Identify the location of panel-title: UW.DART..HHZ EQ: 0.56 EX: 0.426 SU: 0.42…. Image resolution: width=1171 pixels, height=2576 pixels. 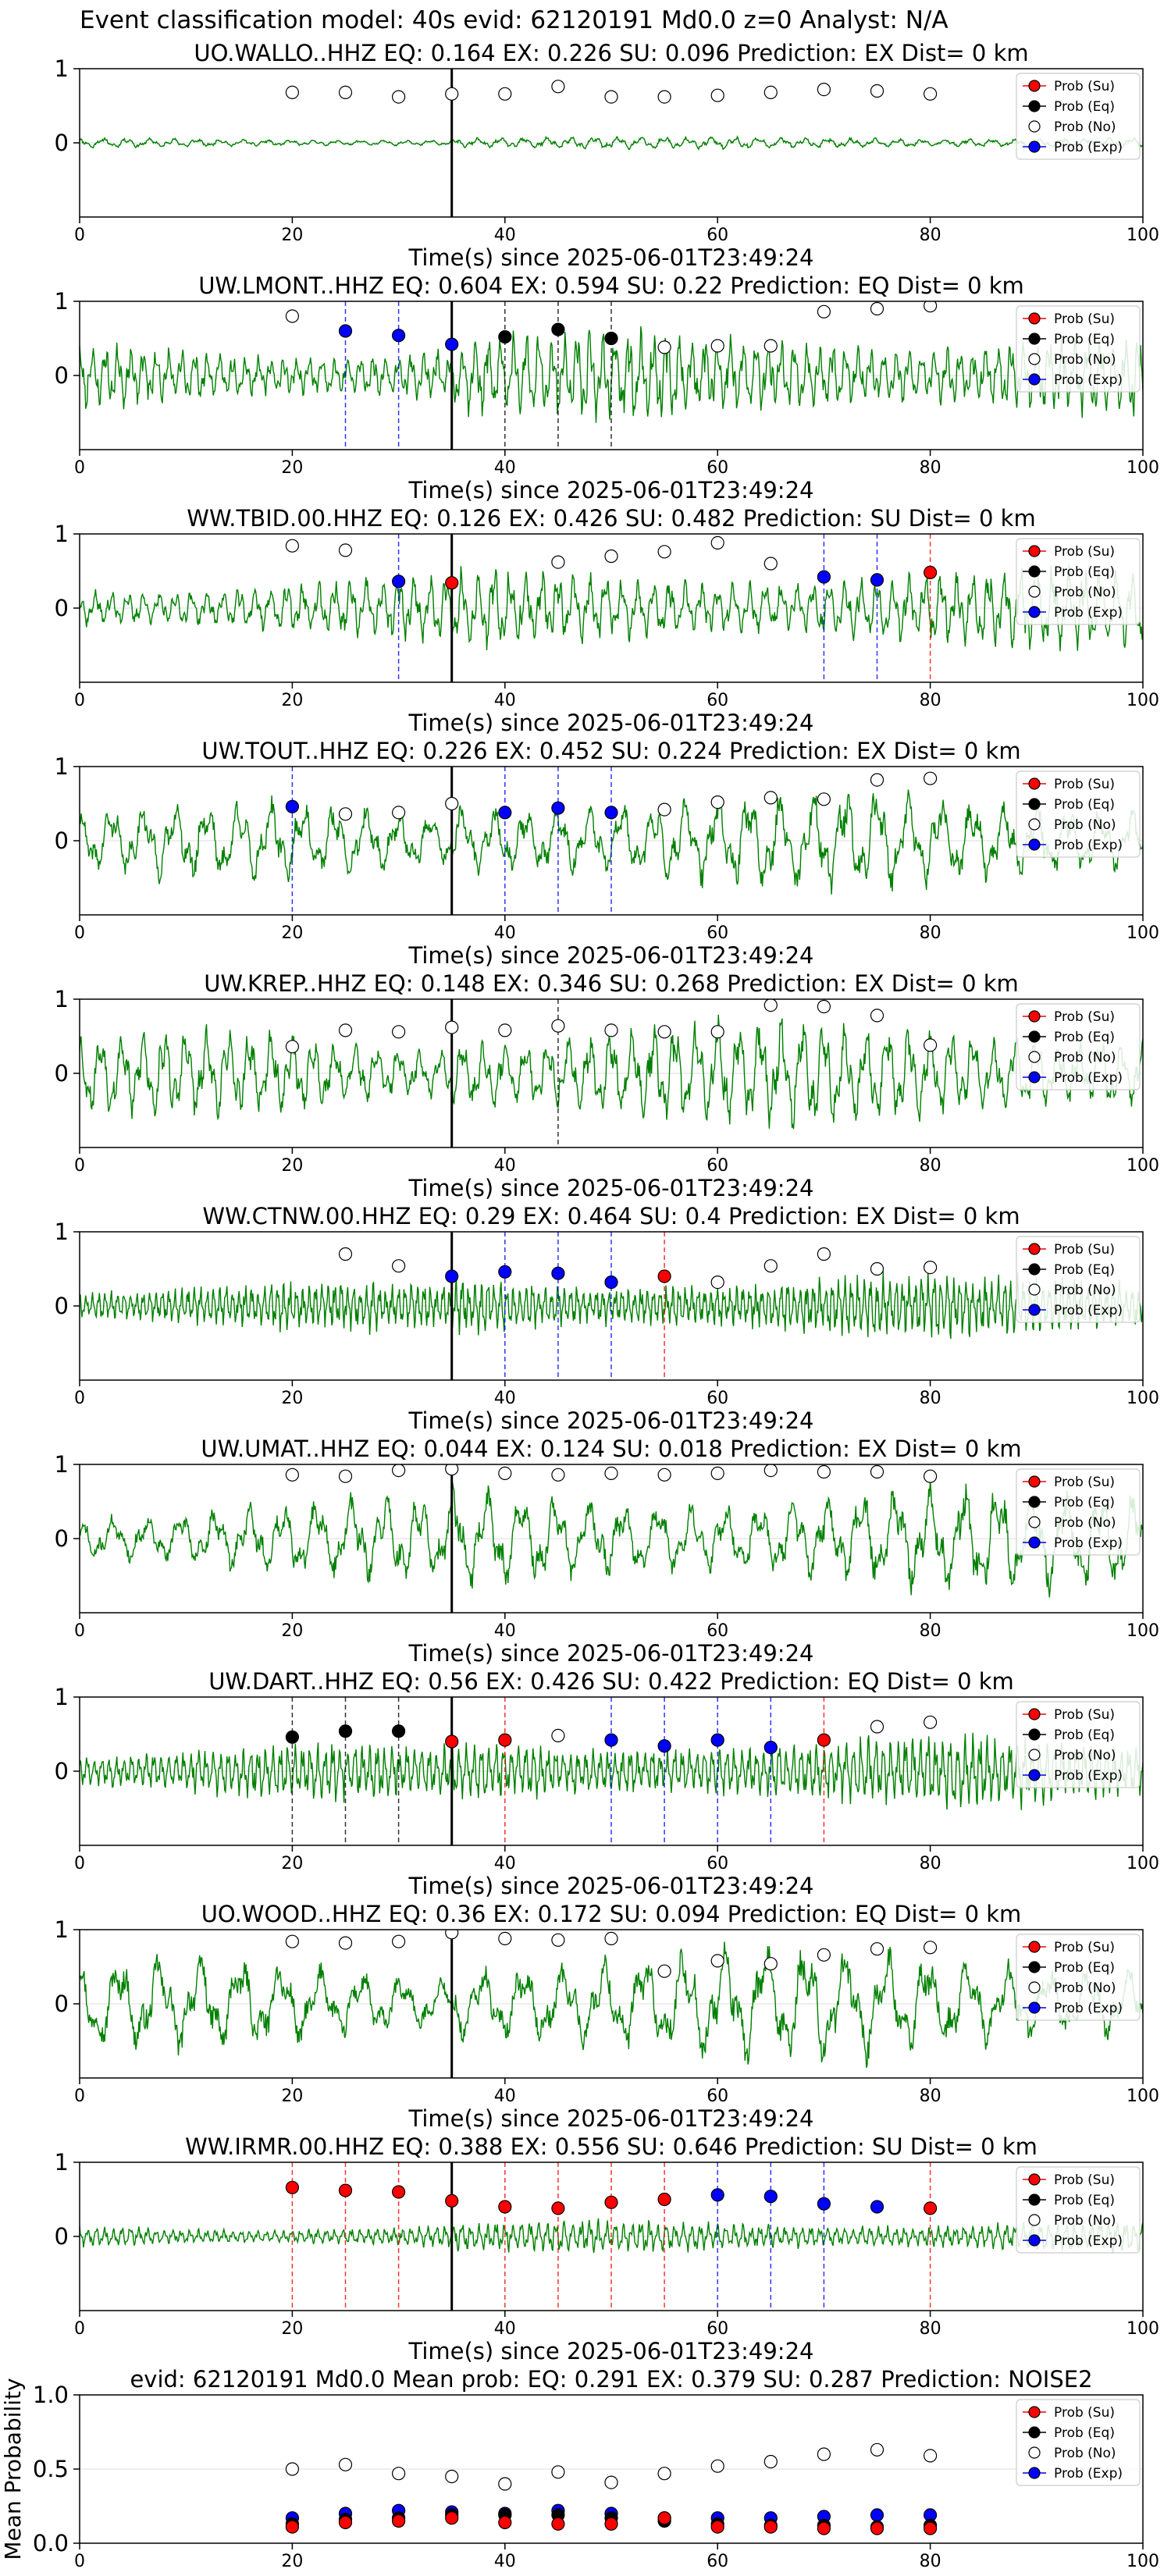
(611, 1681).